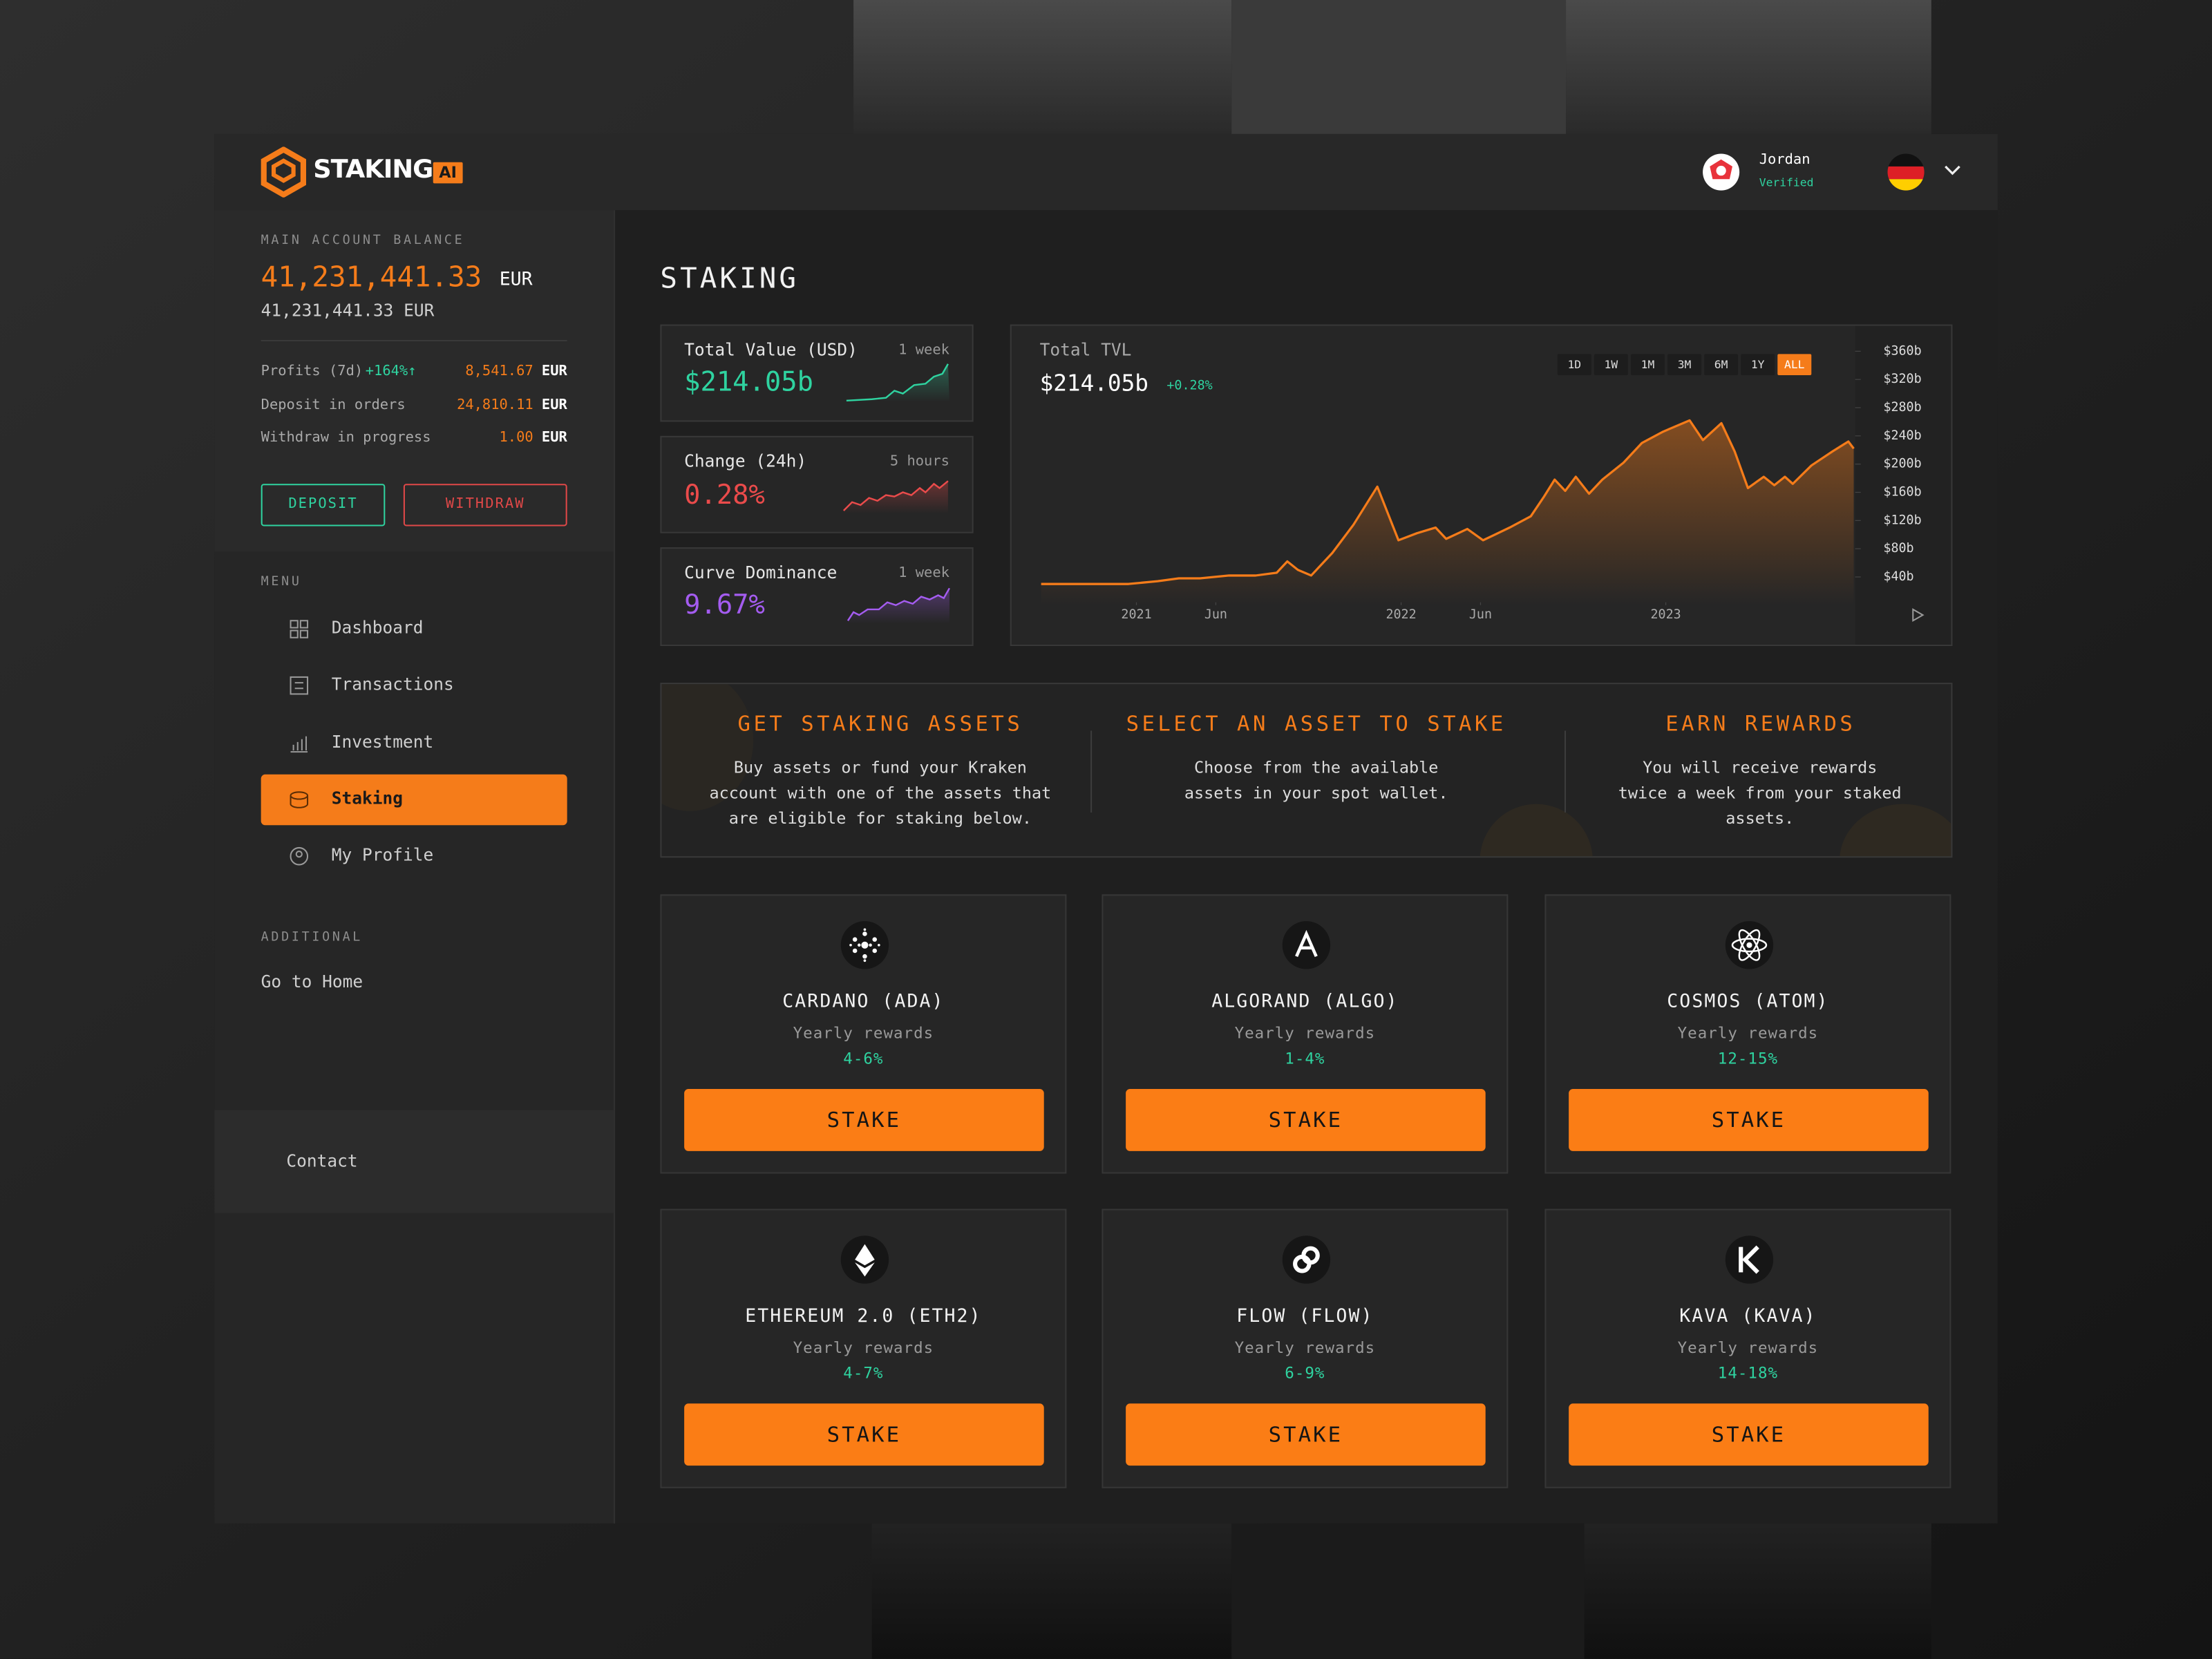 This screenshot has width=2212, height=1659. Describe the element at coordinates (724, 496) in the screenshot. I see `stat-value: 0.28%` at that location.